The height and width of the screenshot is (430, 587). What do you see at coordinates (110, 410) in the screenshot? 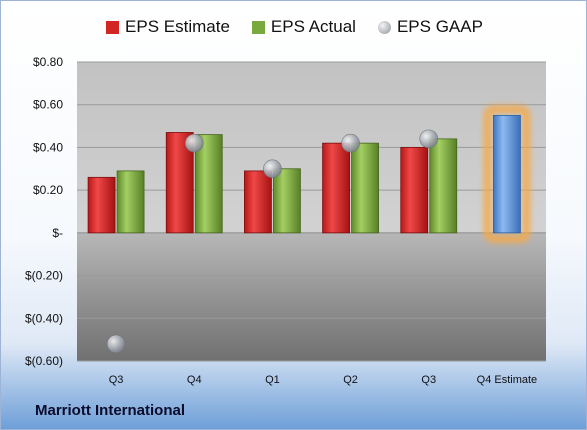
I see `company-name: Marriott International` at bounding box center [110, 410].